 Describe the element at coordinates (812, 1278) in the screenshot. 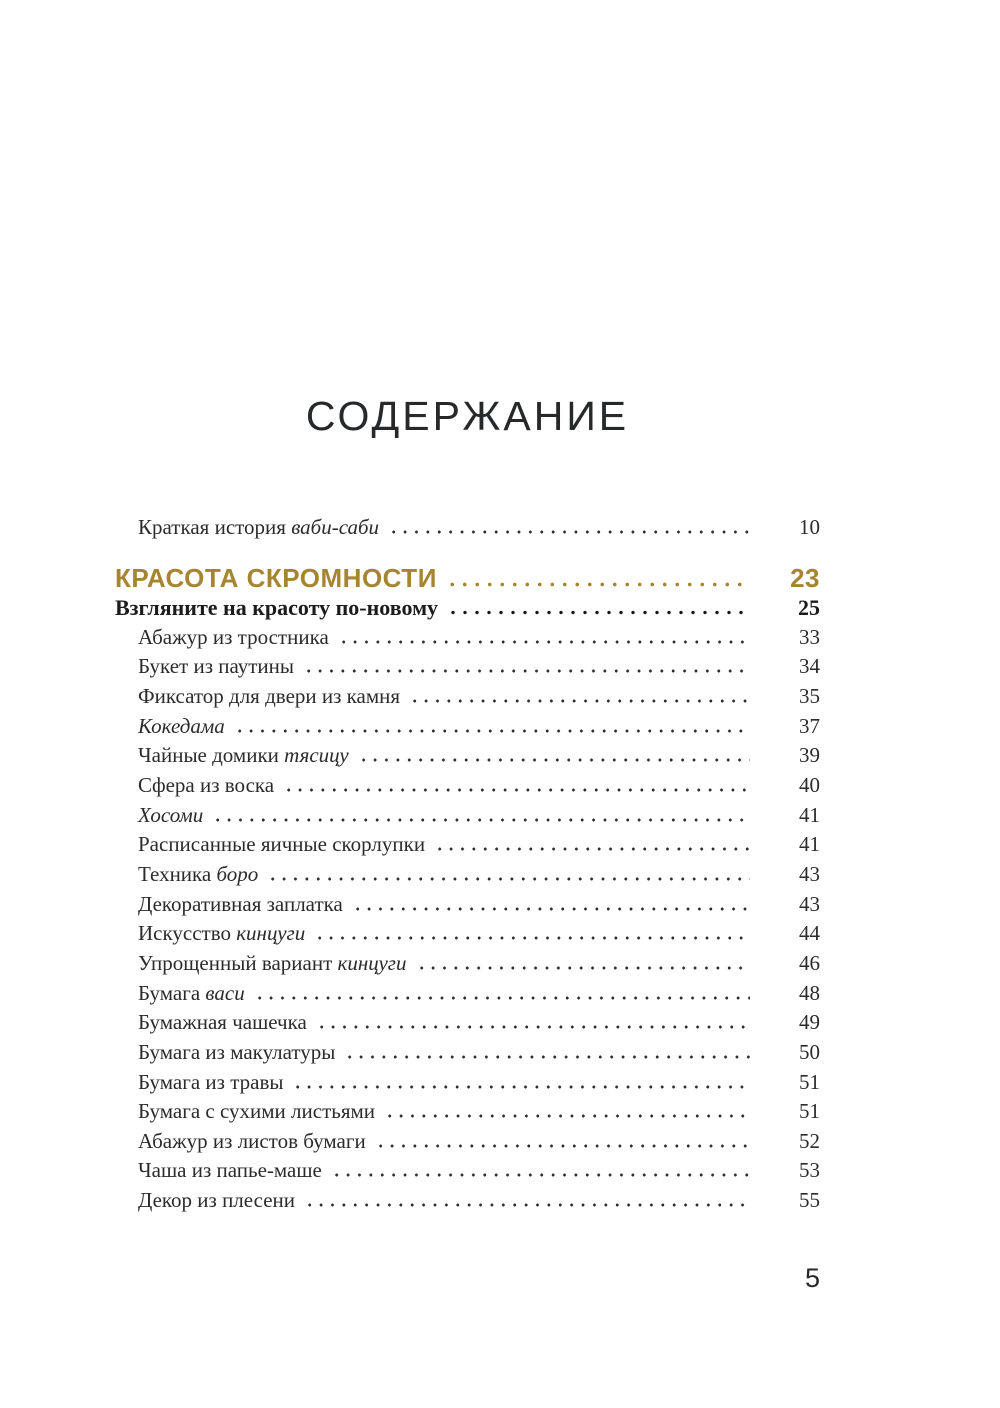

I see `page-number: 5` at that location.